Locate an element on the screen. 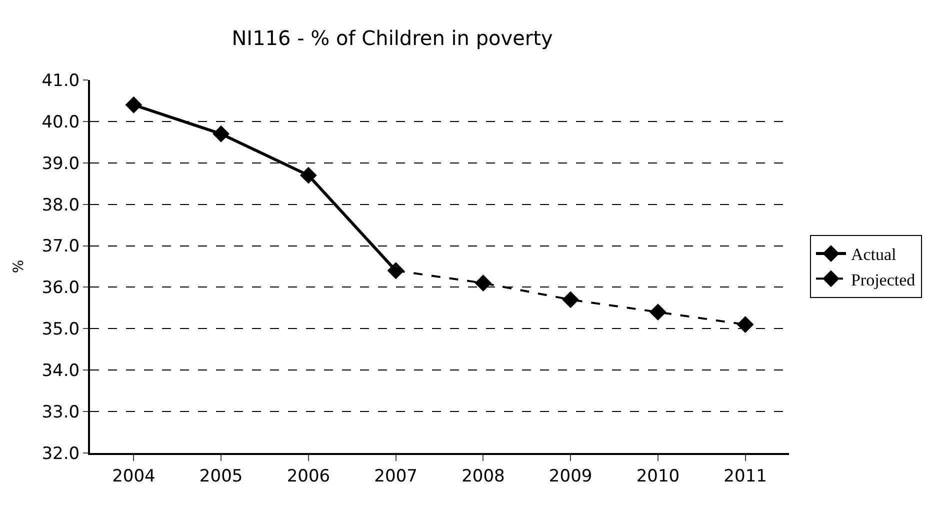 This screenshot has width=934, height=513. y-tick-label: 34.0 is located at coordinates (61, 371).